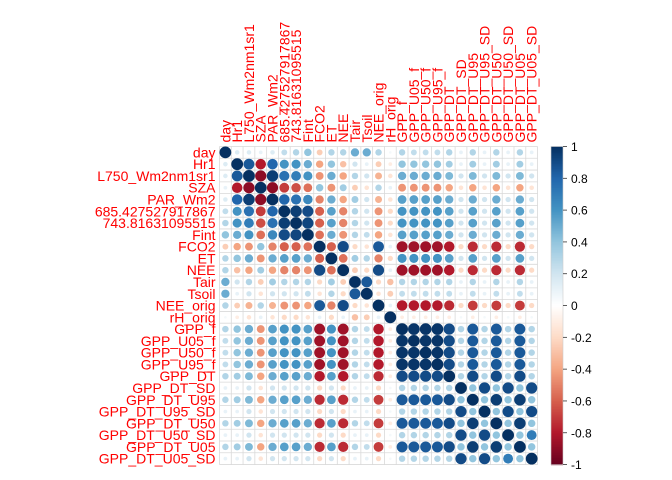  What do you see at coordinates (197, 247) in the screenshot?
I see `row-label: FCO2` at bounding box center [197, 247].